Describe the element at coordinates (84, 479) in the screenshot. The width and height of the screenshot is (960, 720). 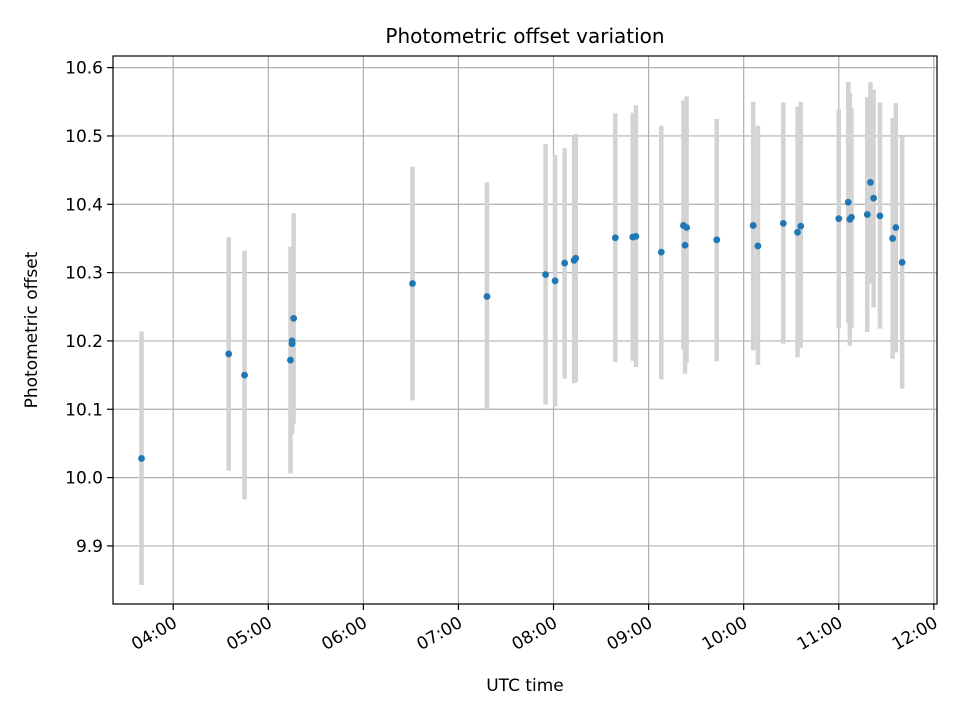
I see `y-tick-label: 10.0` at that location.